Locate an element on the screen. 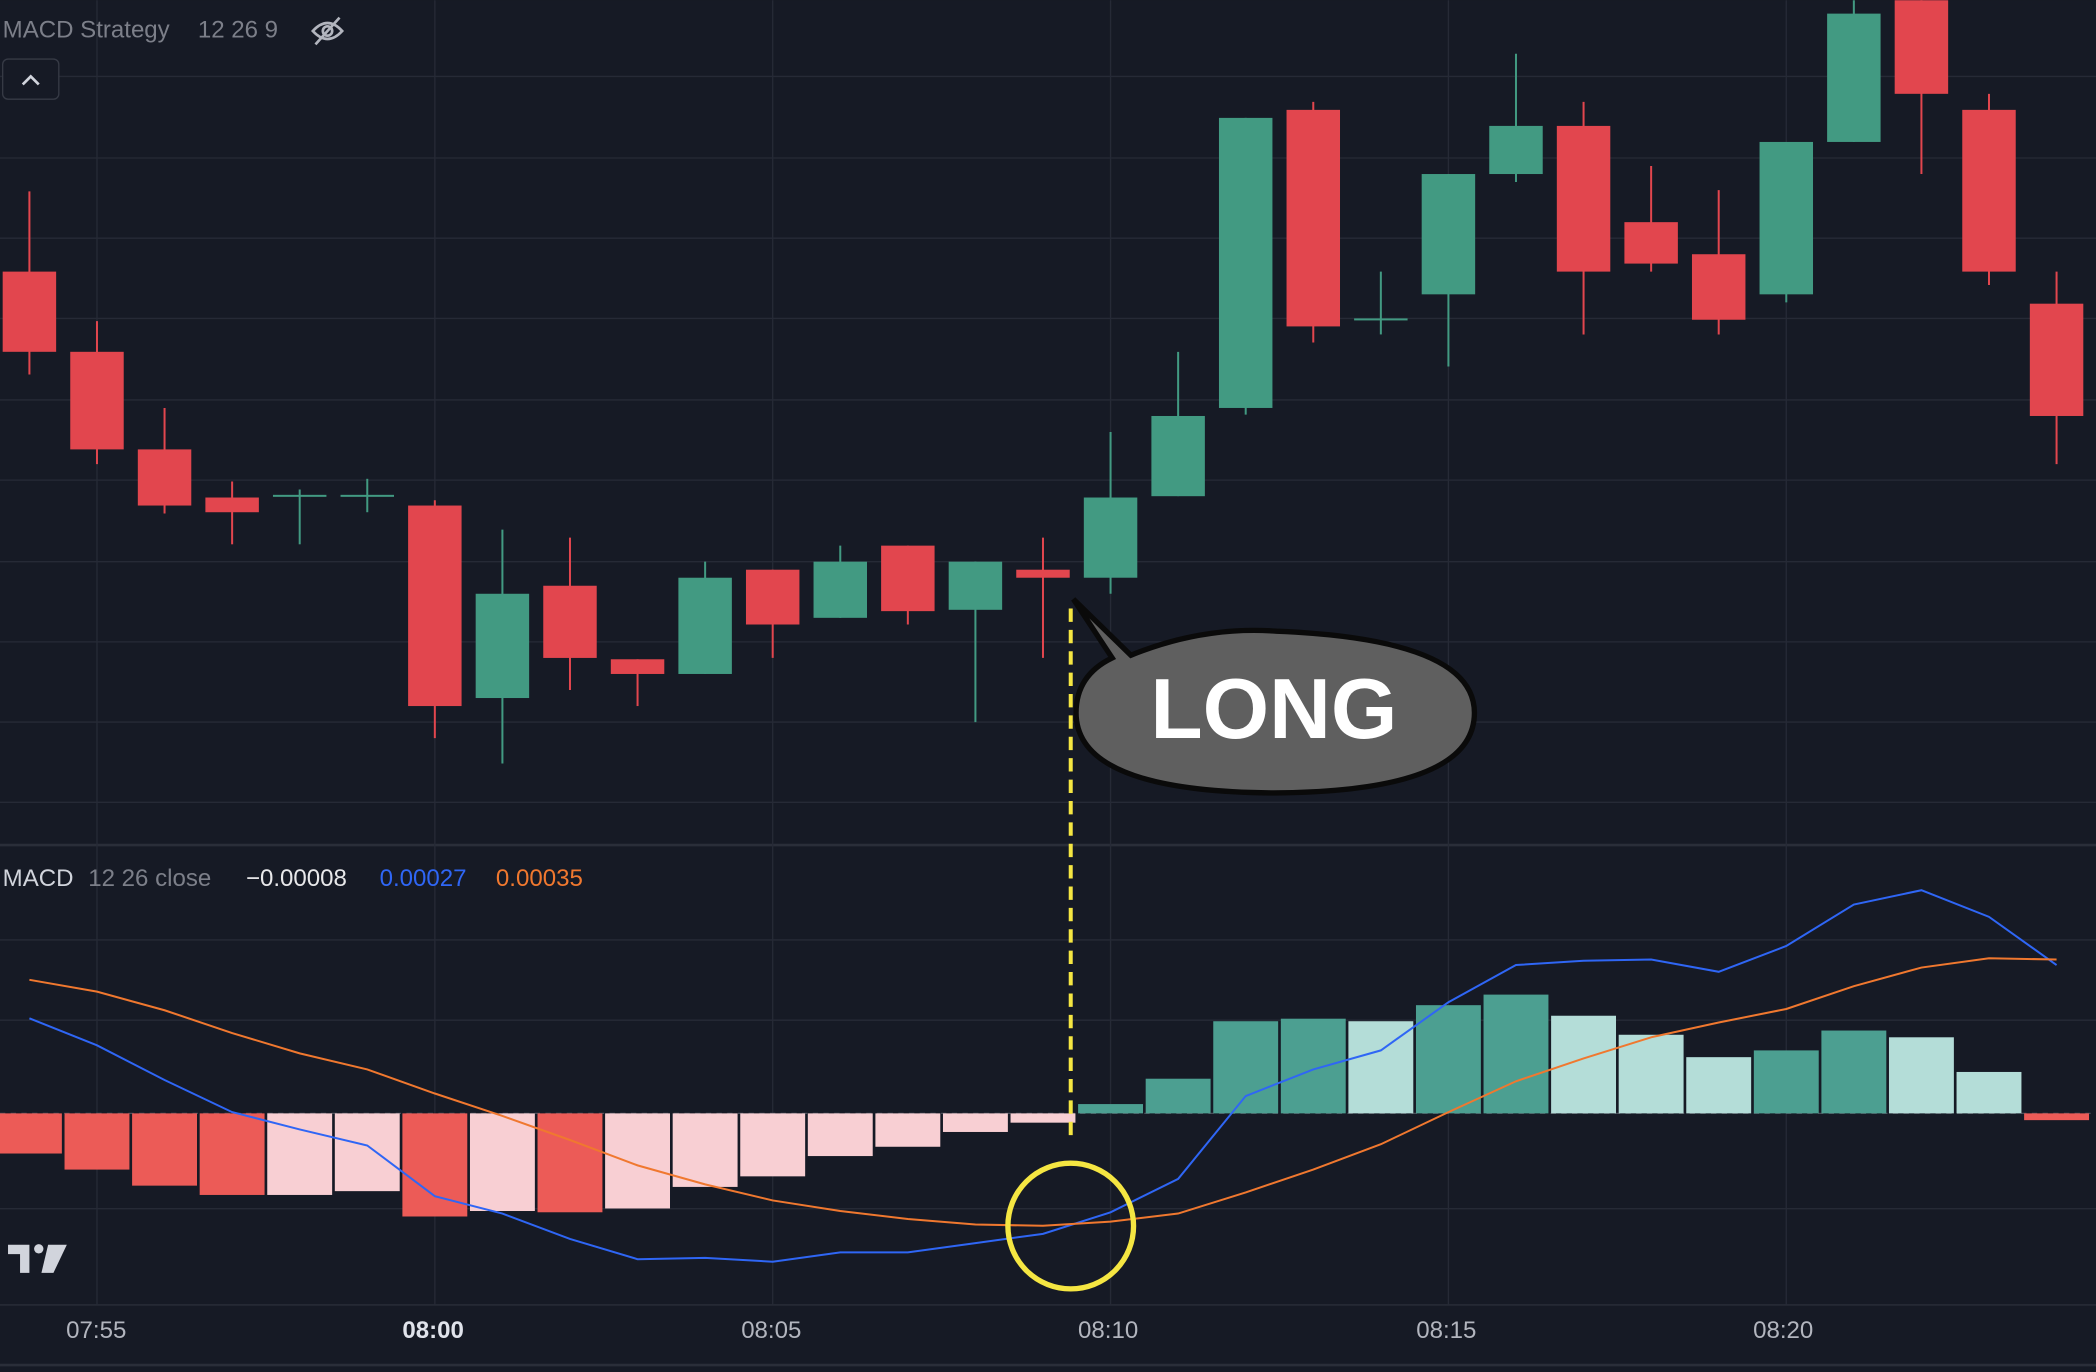  x-tick-label: 08:05 is located at coordinates (771, 1330).